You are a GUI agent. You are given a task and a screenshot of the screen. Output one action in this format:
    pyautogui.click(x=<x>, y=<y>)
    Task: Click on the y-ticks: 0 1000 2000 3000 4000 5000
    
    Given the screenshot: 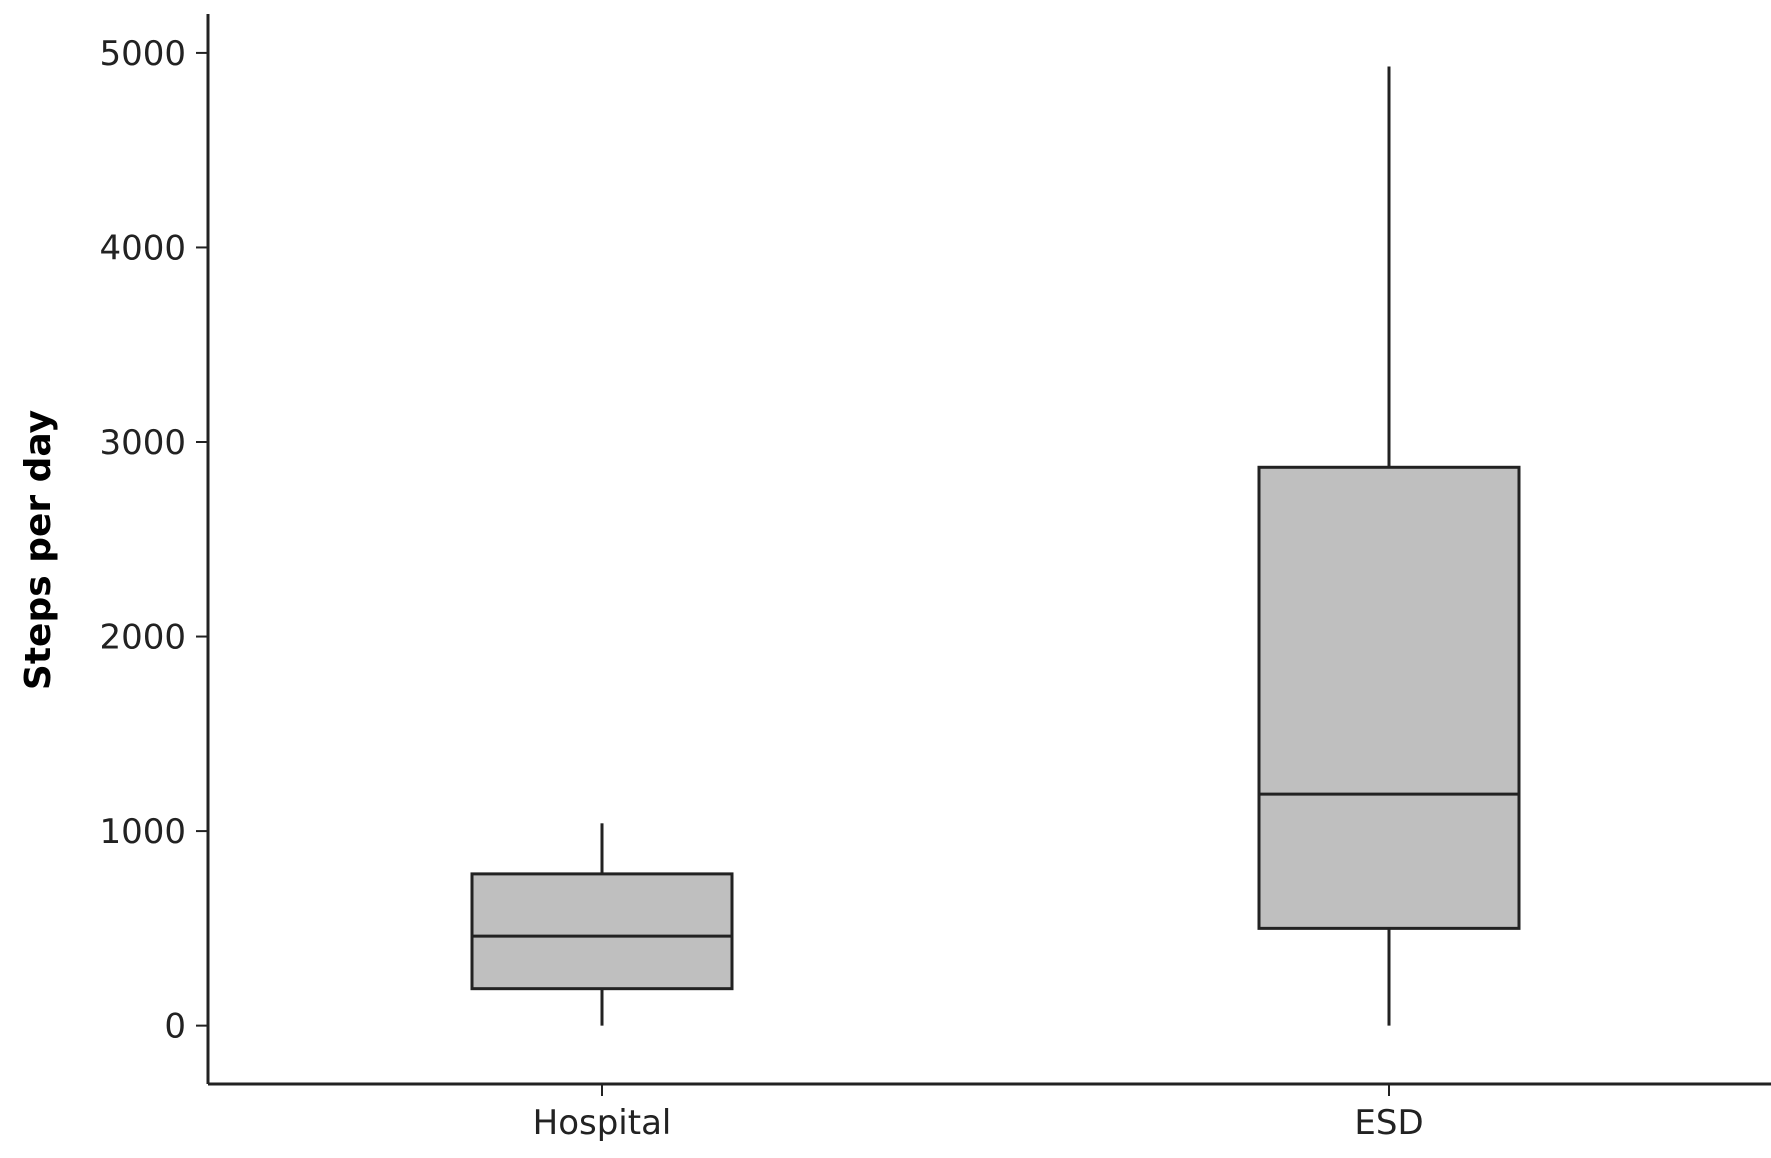 What is the action you would take?
    pyautogui.click(x=153, y=540)
    